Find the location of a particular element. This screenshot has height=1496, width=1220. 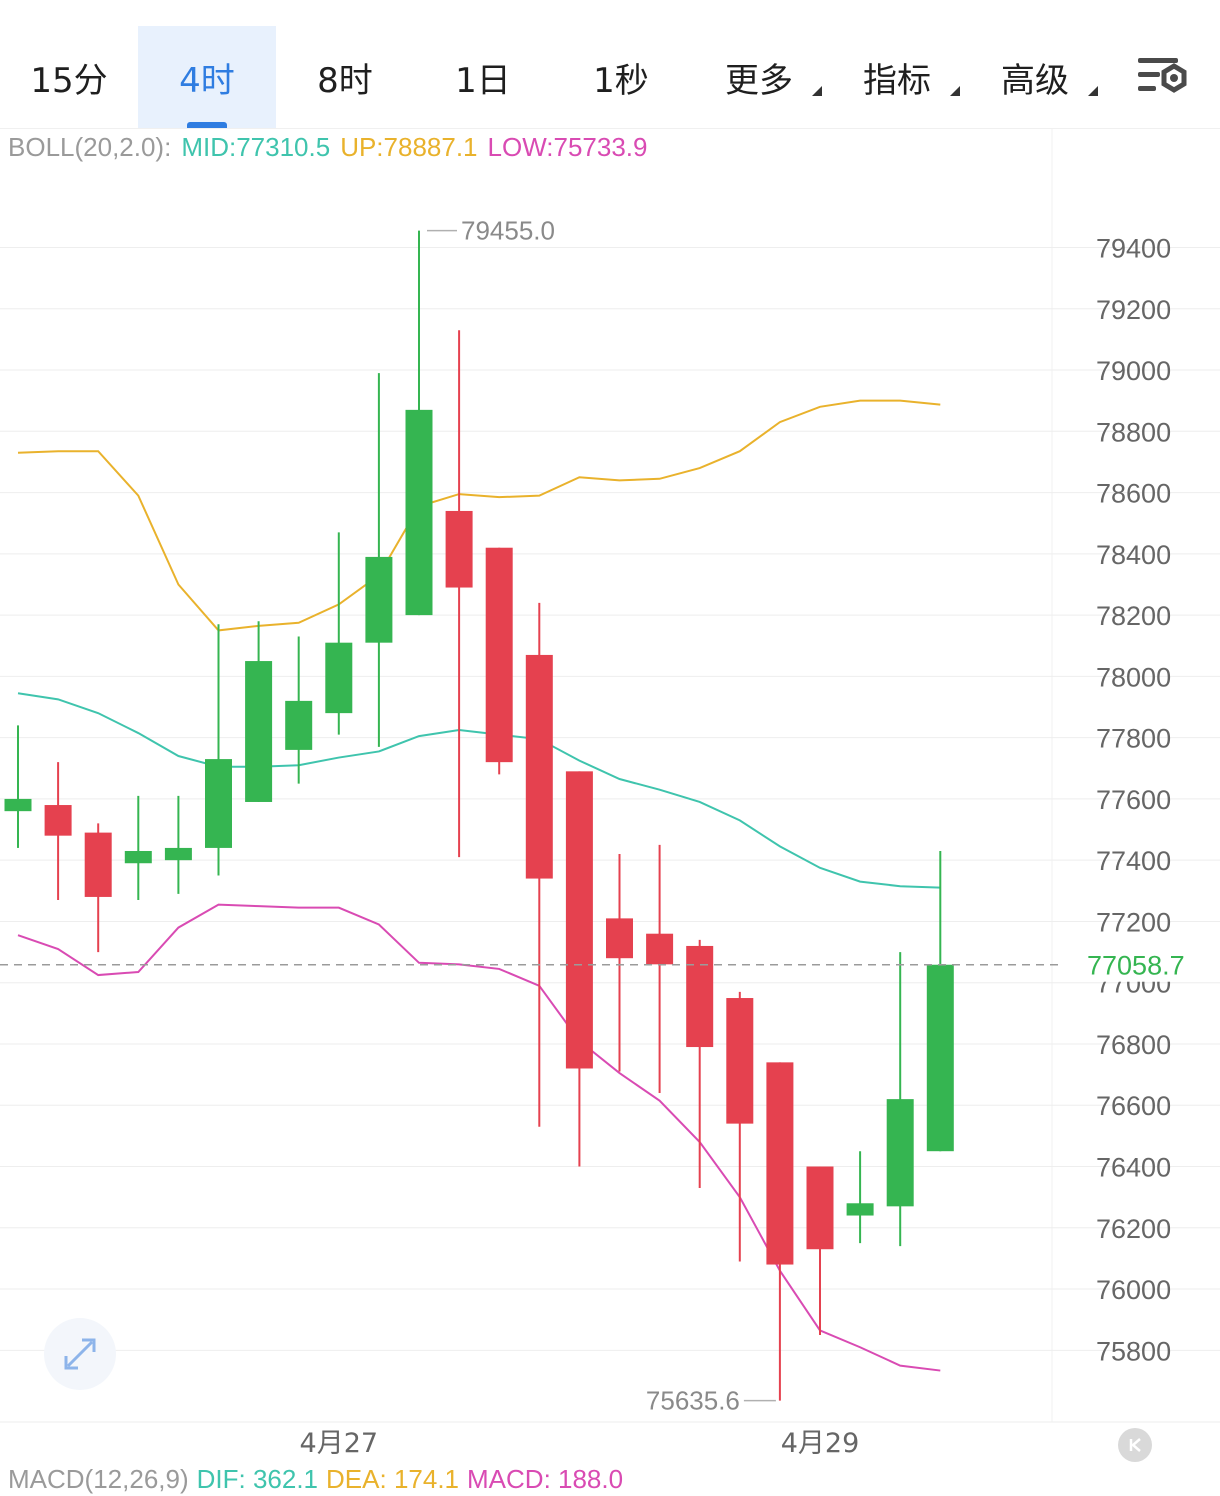

macd-legend-dea: DEA: 174.1 is located at coordinates (393, 1479).